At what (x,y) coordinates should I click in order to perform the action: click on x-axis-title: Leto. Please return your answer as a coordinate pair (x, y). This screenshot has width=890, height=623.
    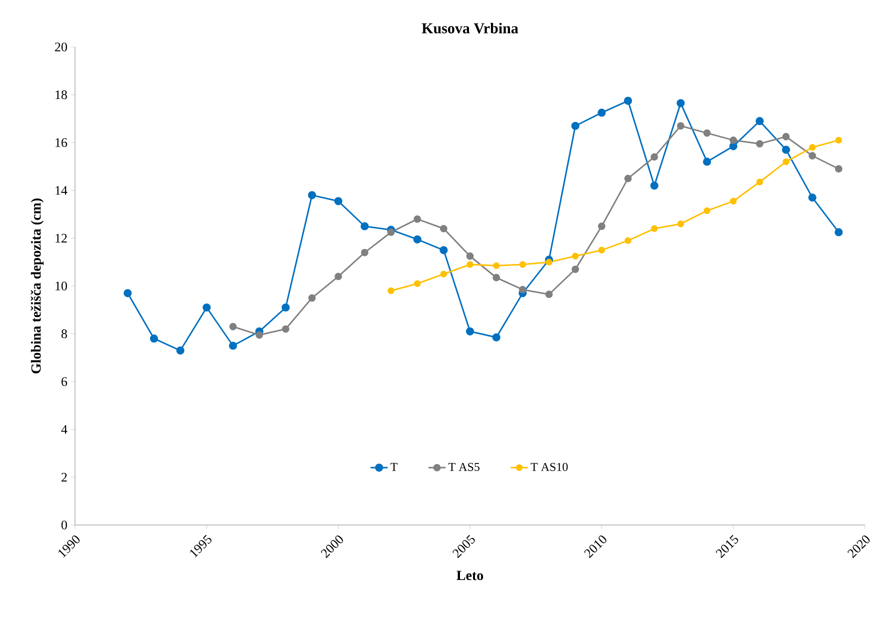
    Looking at the image, I should click on (470, 575).